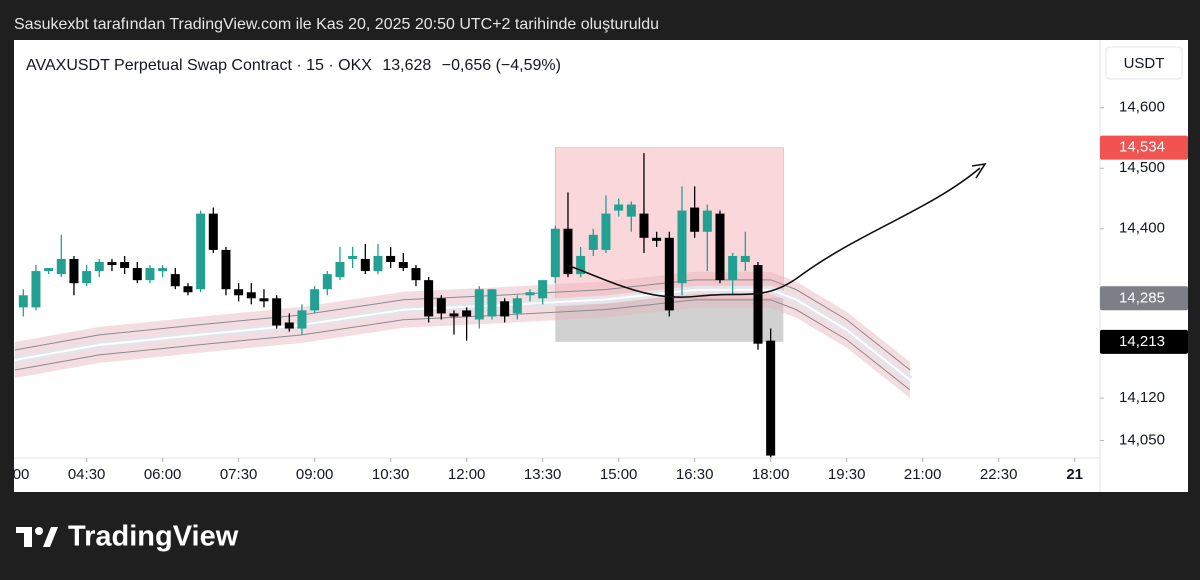 The image size is (1200, 580). I want to click on y-tick-label: 14,120, so click(1142, 397).